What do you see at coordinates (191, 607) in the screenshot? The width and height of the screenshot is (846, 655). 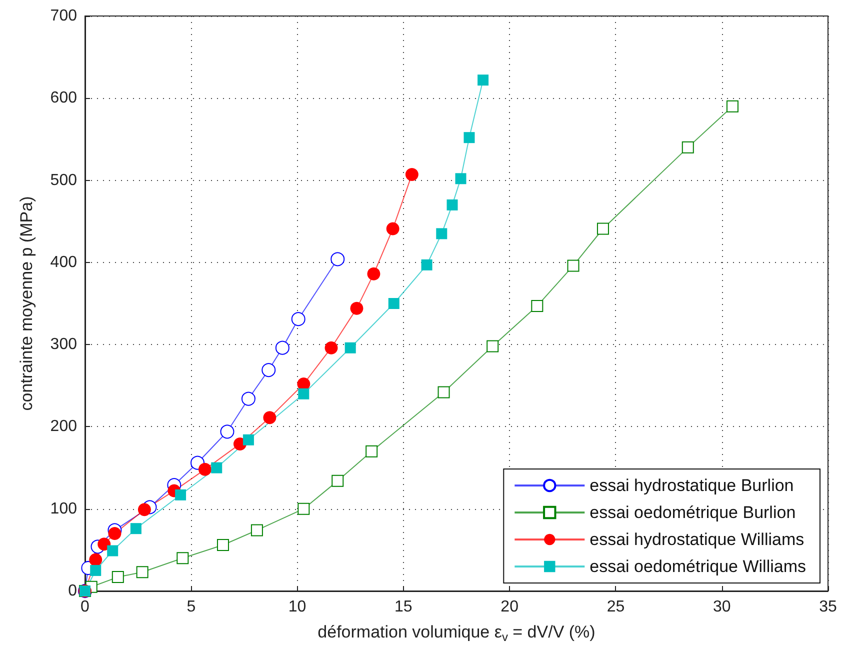 I see `x-tick-label: 5` at bounding box center [191, 607].